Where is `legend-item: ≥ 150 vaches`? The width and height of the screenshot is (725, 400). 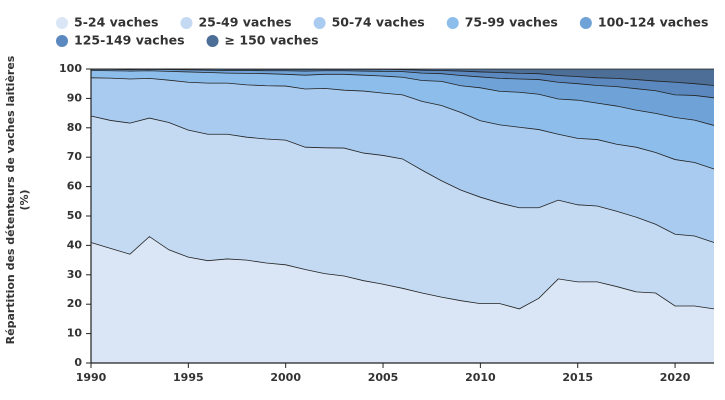 legend-item: ≥ 150 vaches is located at coordinates (262, 40).